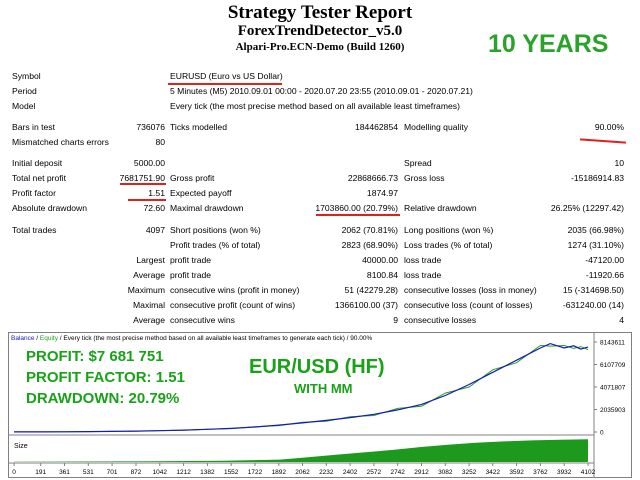 The height and width of the screenshot is (480, 640). What do you see at coordinates (469, 472) in the screenshot?
I see `x-tick-label: 3252` at bounding box center [469, 472].